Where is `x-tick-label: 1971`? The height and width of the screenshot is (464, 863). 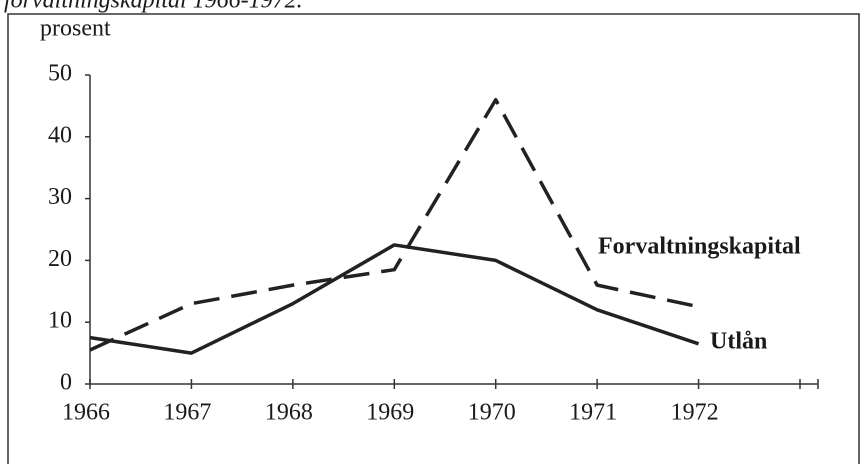
x-tick-label: 1971 is located at coordinates (593, 413).